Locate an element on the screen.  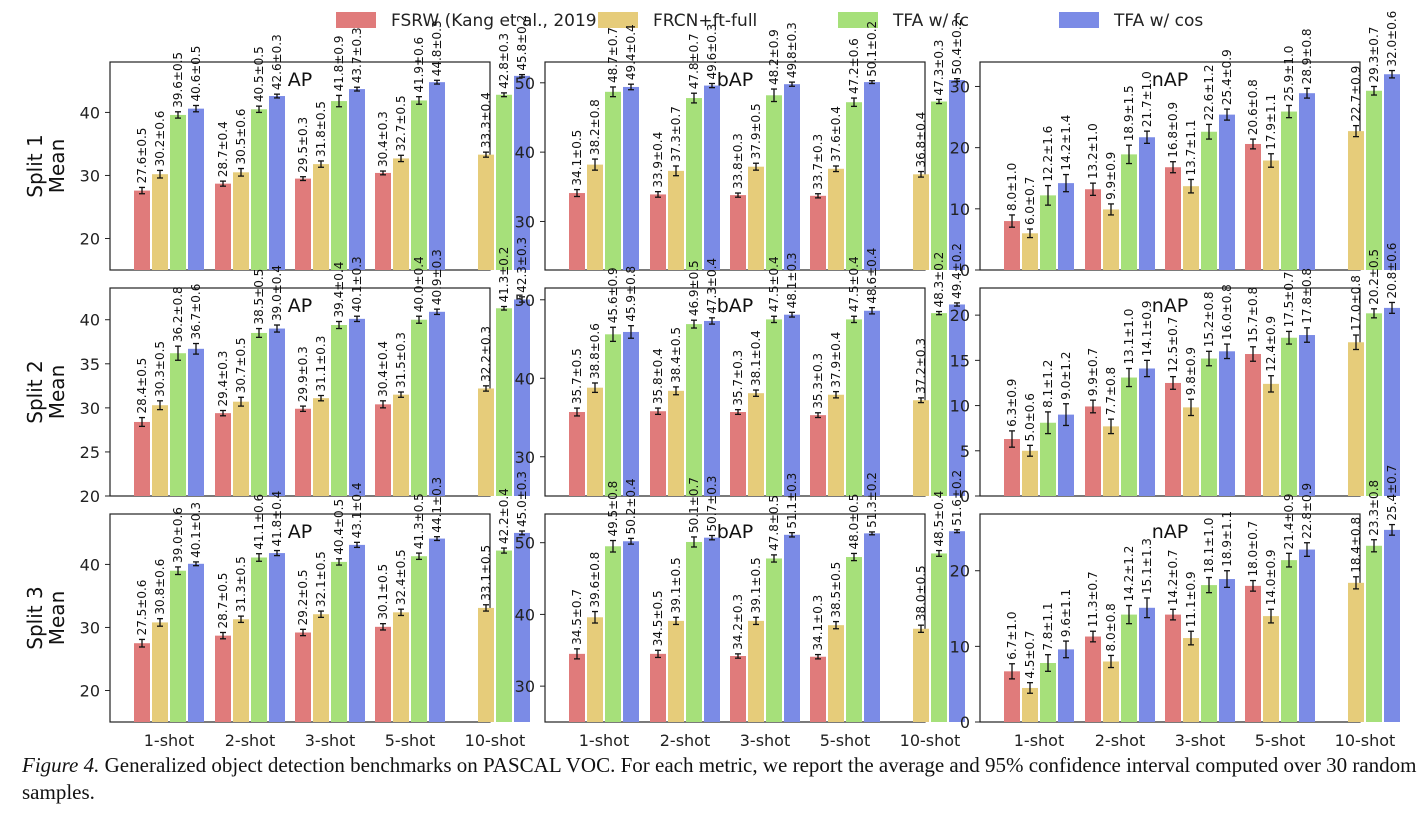
split3-ap-bar-5-shot-tfa-w-fc is located at coordinates (419, 639).